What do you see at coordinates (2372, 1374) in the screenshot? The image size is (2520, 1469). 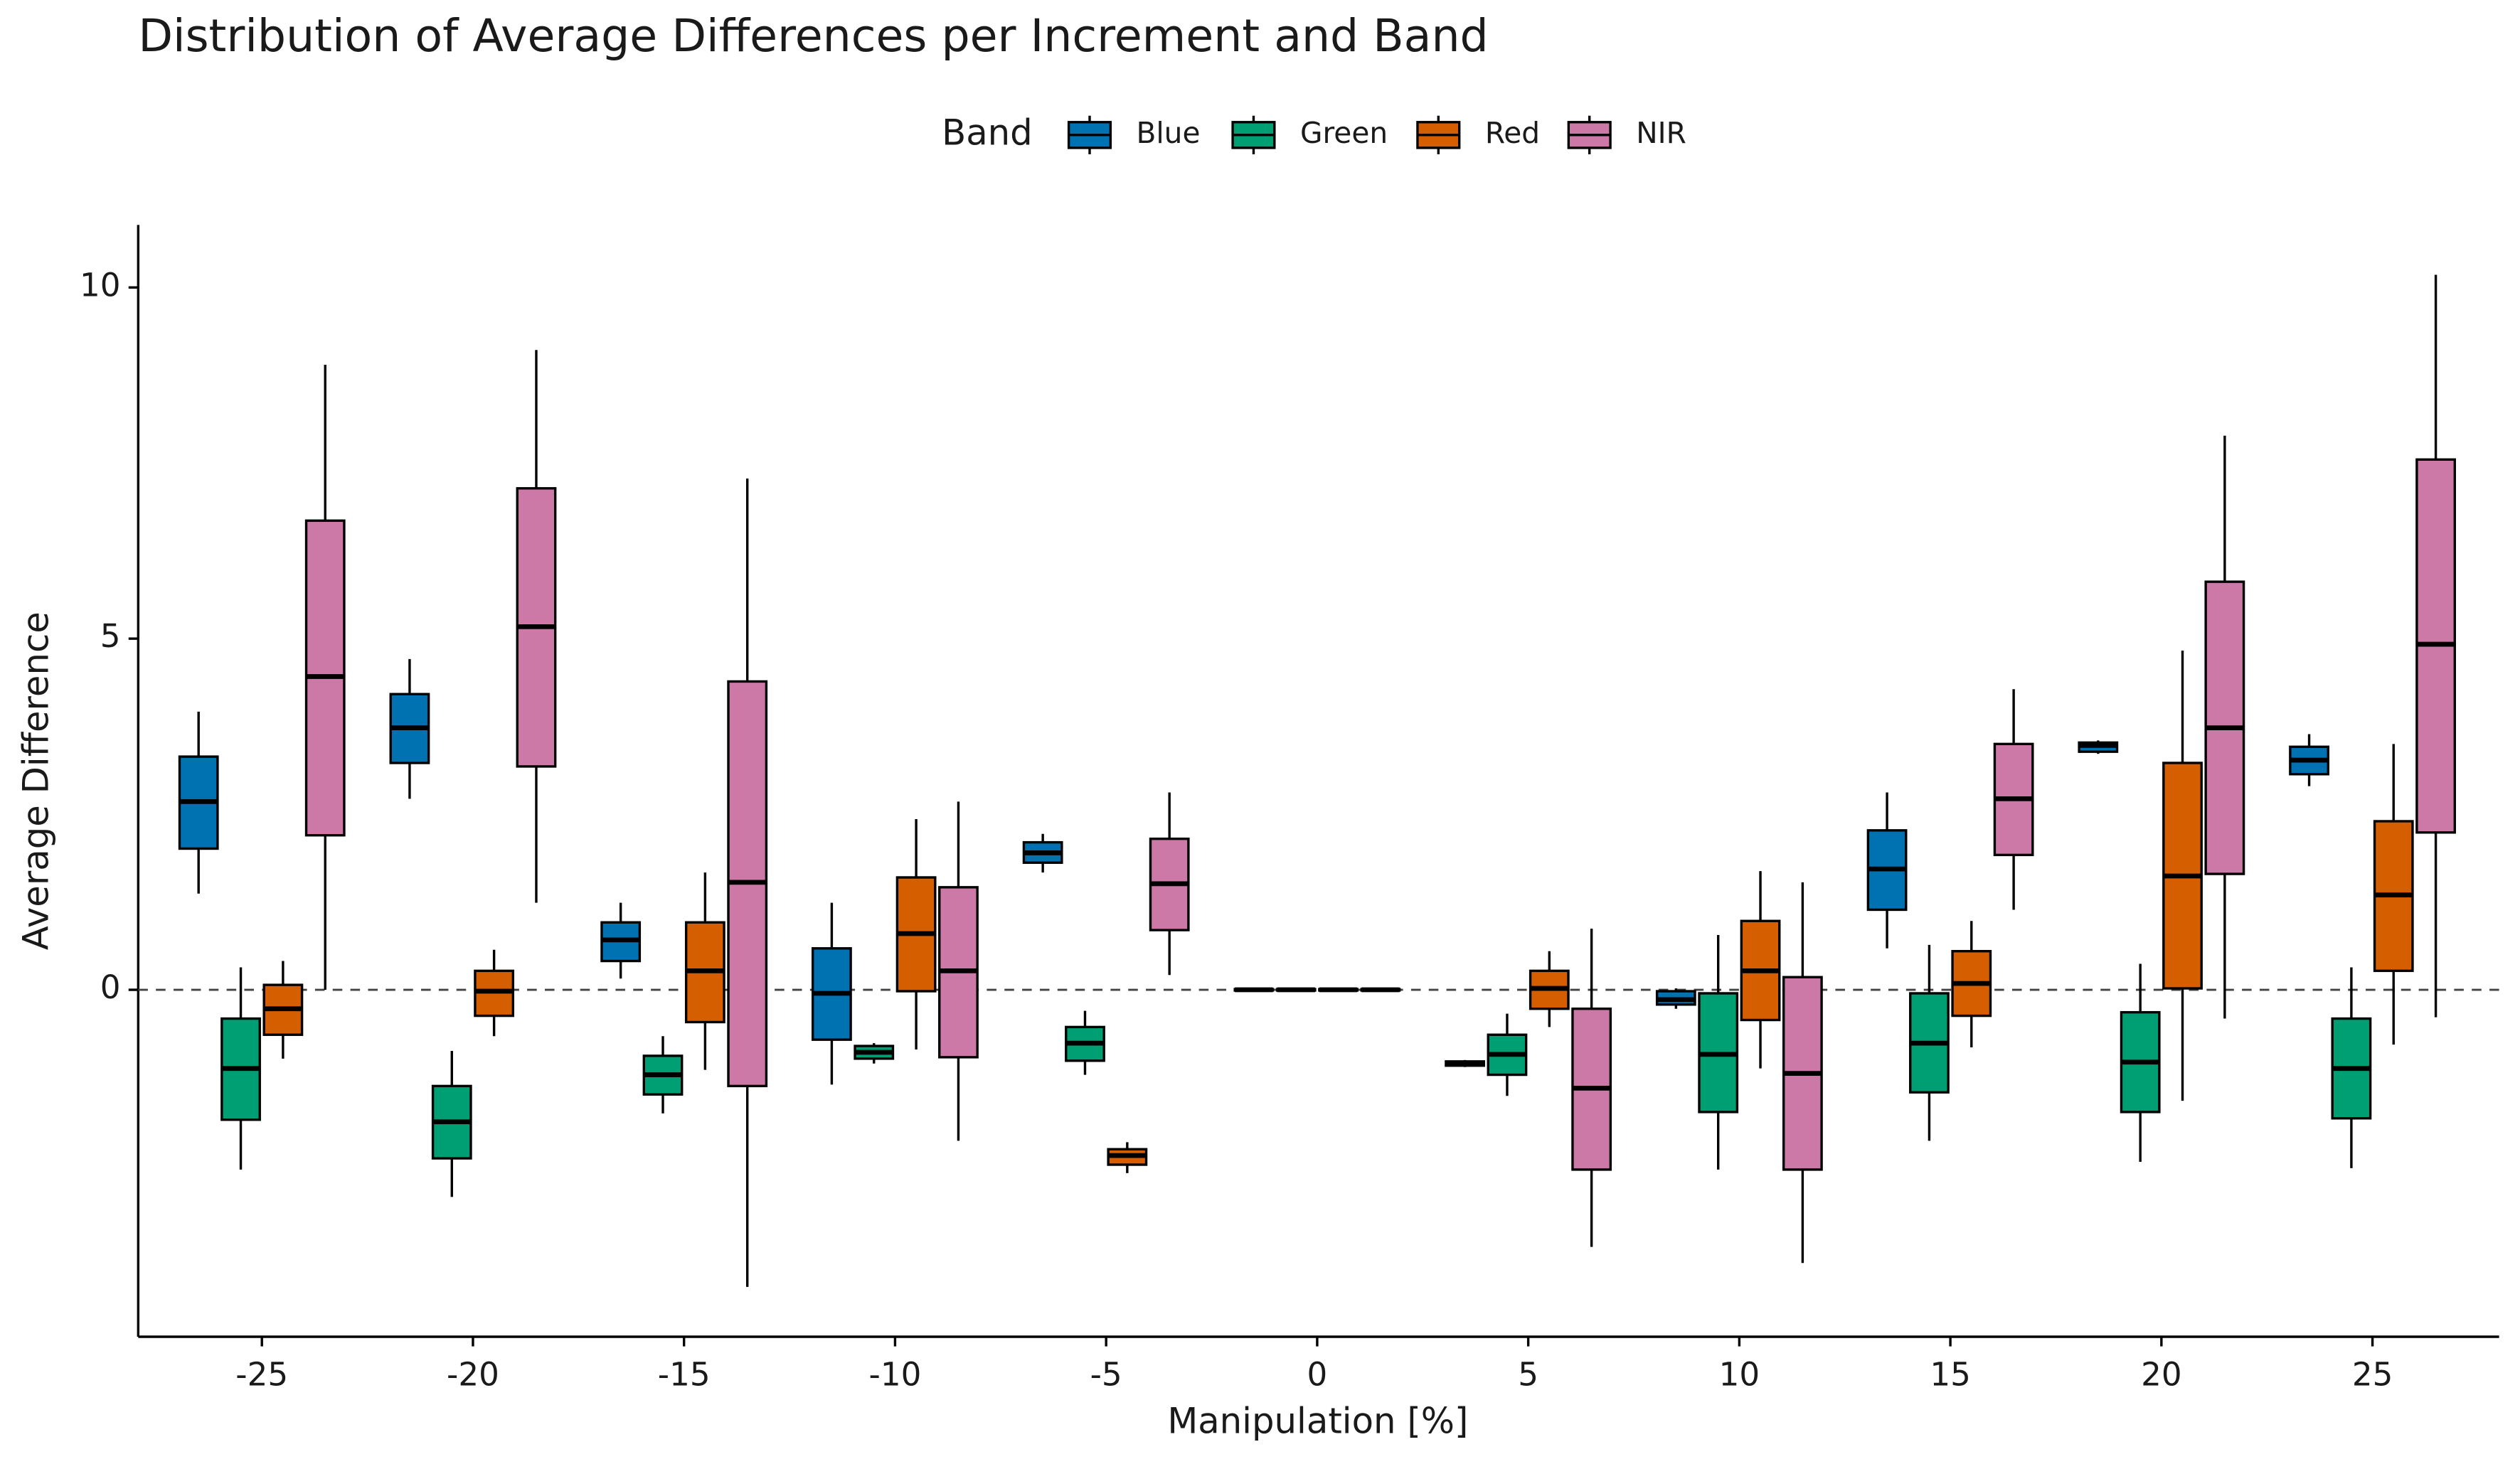 I see `x-tick-label: 25` at bounding box center [2372, 1374].